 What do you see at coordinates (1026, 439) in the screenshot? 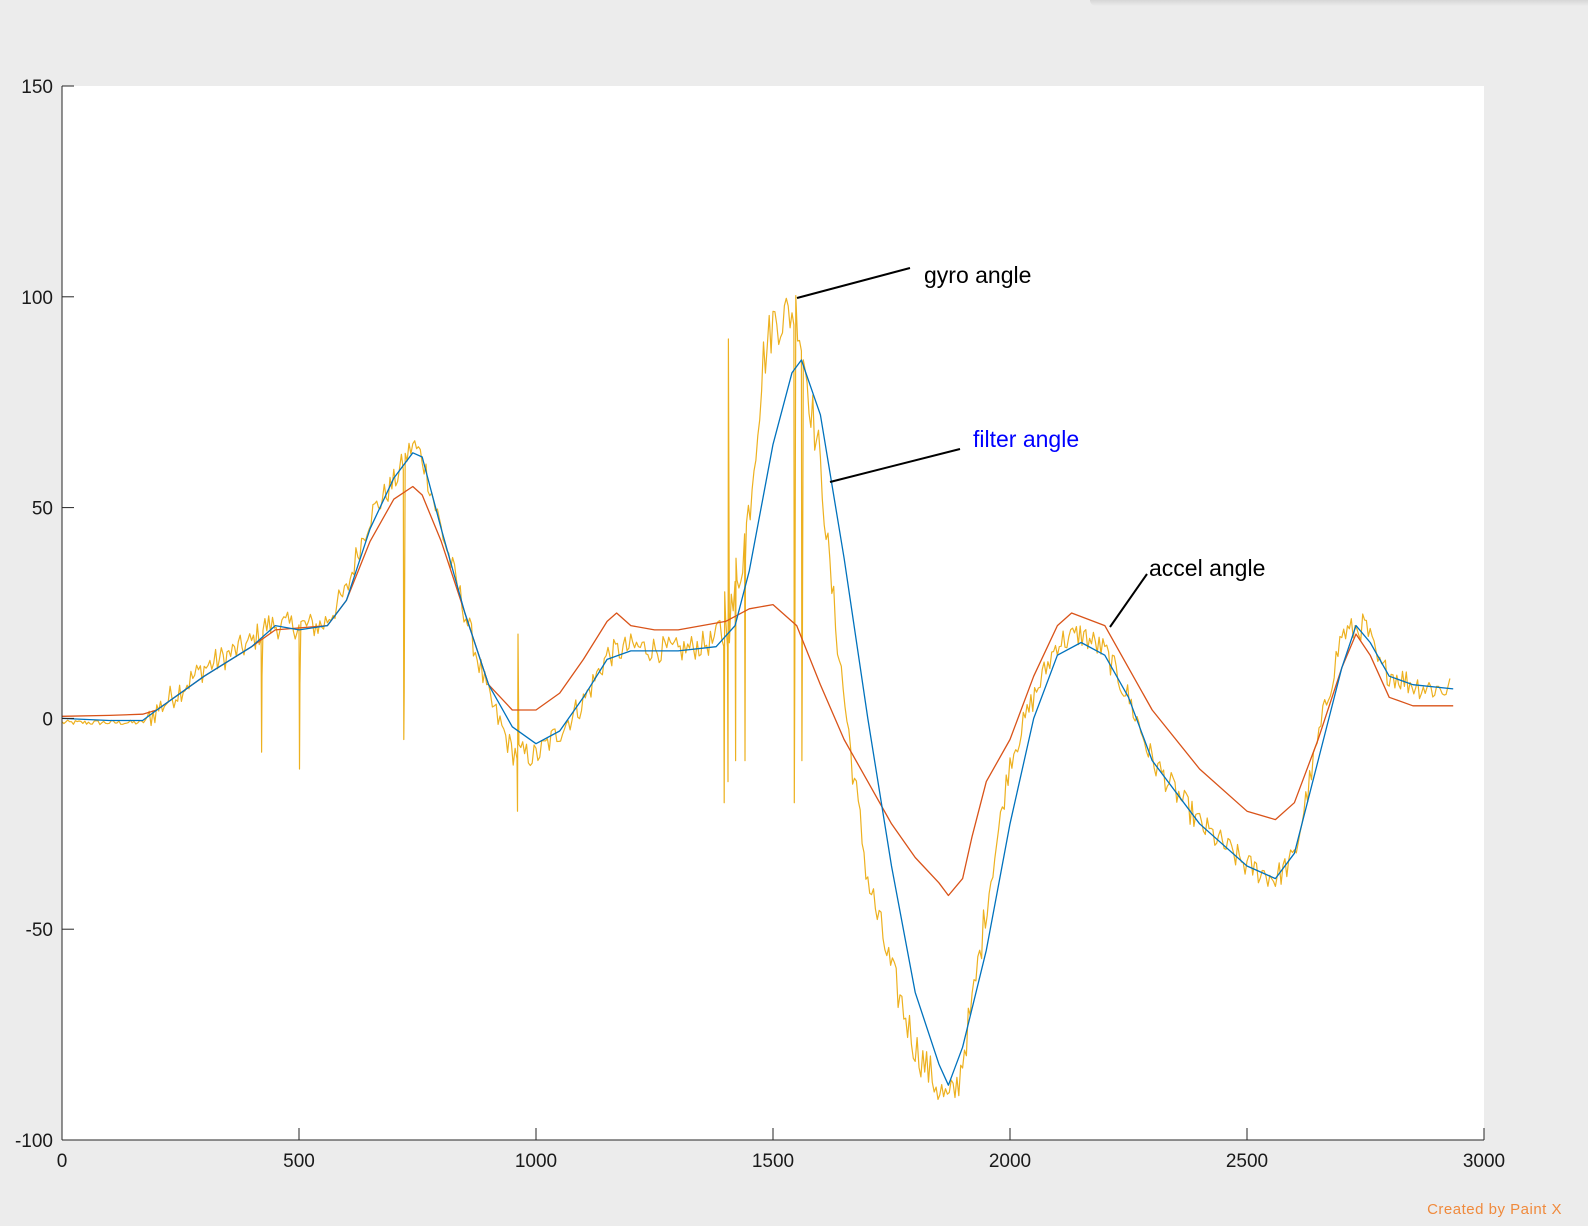
I see `filter-angle-label: filter angle` at bounding box center [1026, 439].